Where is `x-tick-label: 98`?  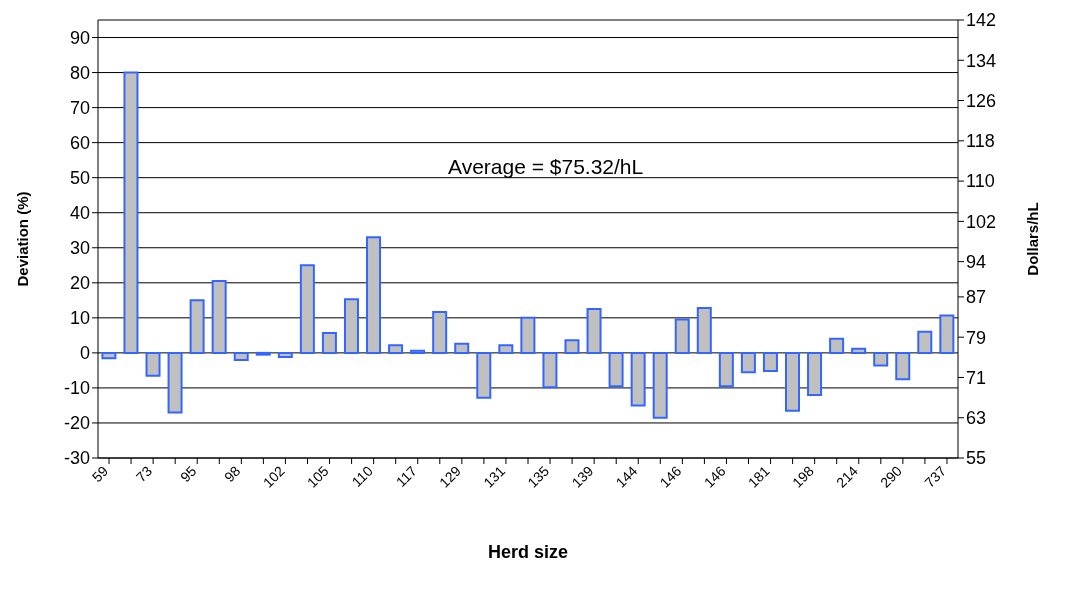 x-tick-label: 98 is located at coordinates (232, 474).